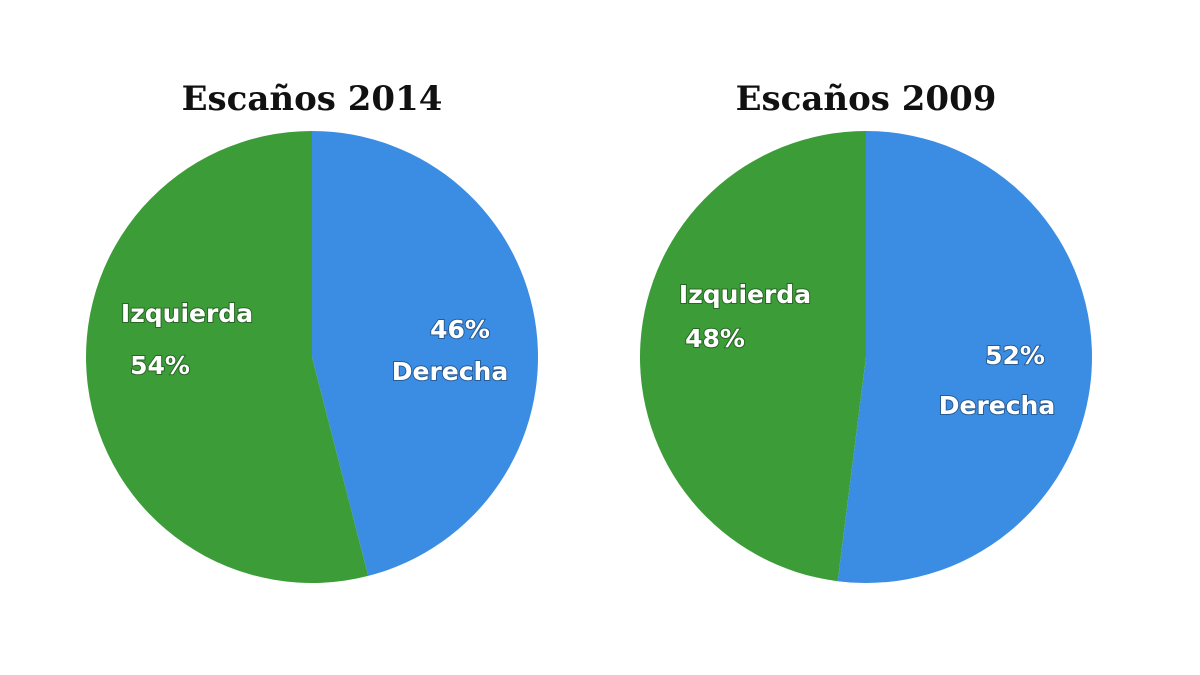 This screenshot has height=675, width=1200. I want to click on value-label: 52%, so click(1015, 355).